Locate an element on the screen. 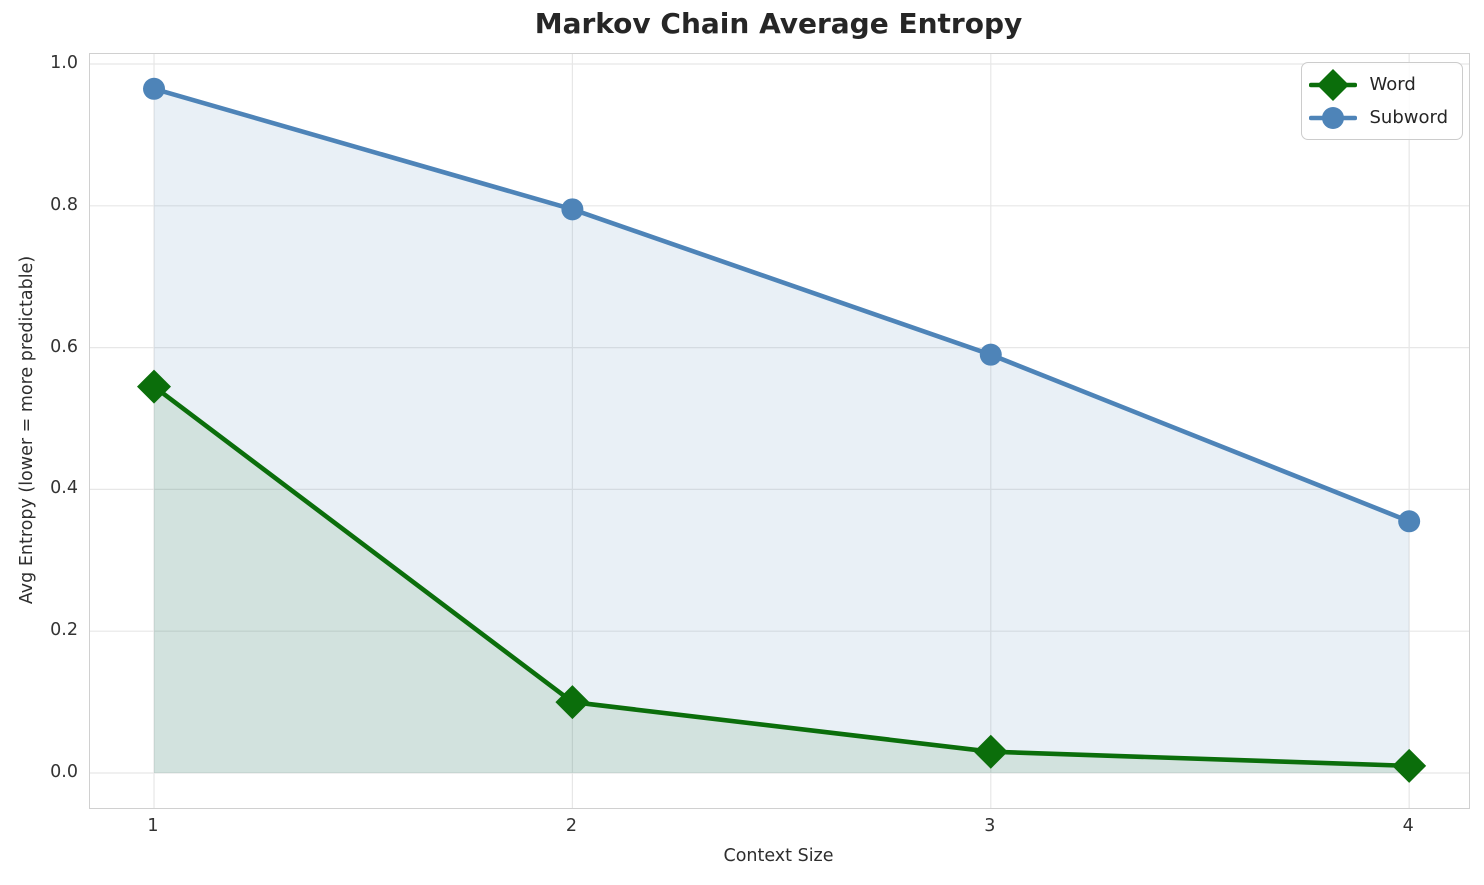 The height and width of the screenshot is (885, 1484). legend-item-word: Word is located at coordinates (1378, 84).